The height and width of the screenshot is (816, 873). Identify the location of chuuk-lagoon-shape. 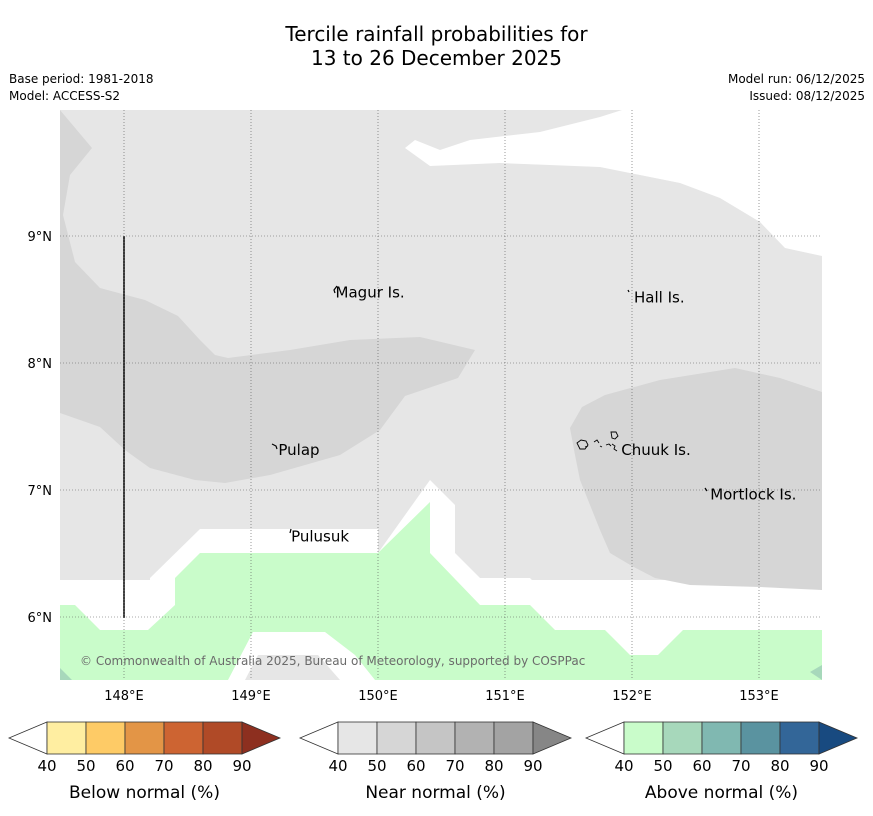
(597, 441).